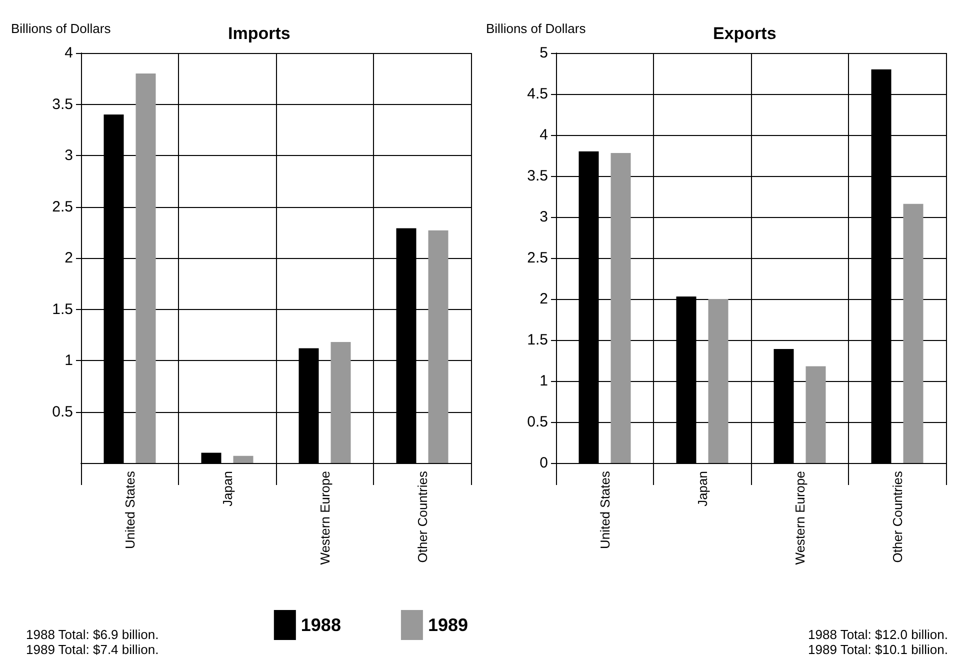  I want to click on text: 1989 Total: $10.1 billion., so click(878, 649).